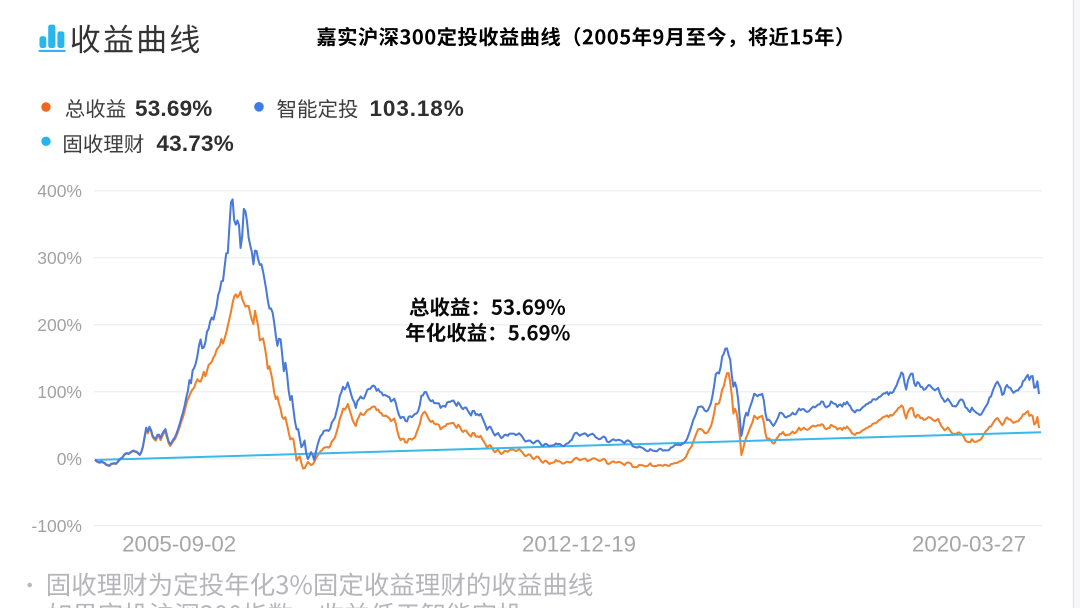  Describe the element at coordinates (59, 392) in the screenshot. I see `svg-text: 100%` at that location.